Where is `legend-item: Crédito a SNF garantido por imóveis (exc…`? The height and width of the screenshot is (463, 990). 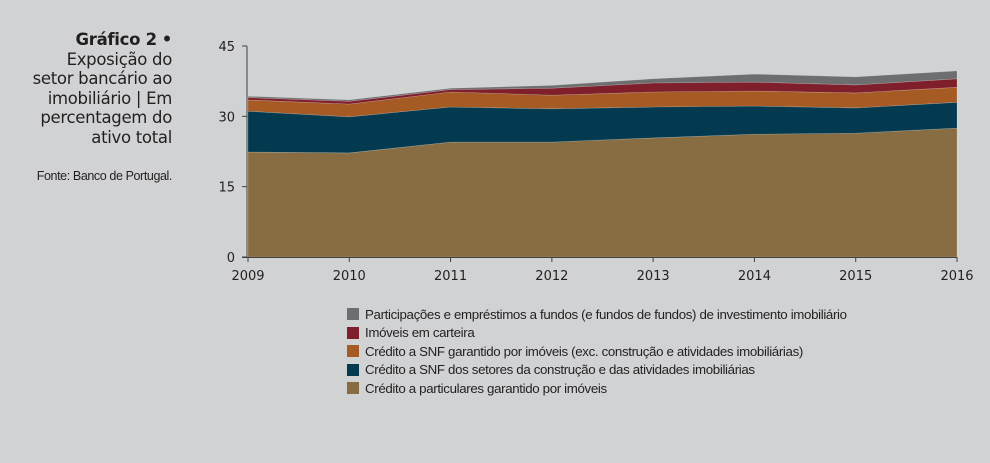
legend-item: Crédito a SNF garantido por imóveis (exc… is located at coordinates (597, 351).